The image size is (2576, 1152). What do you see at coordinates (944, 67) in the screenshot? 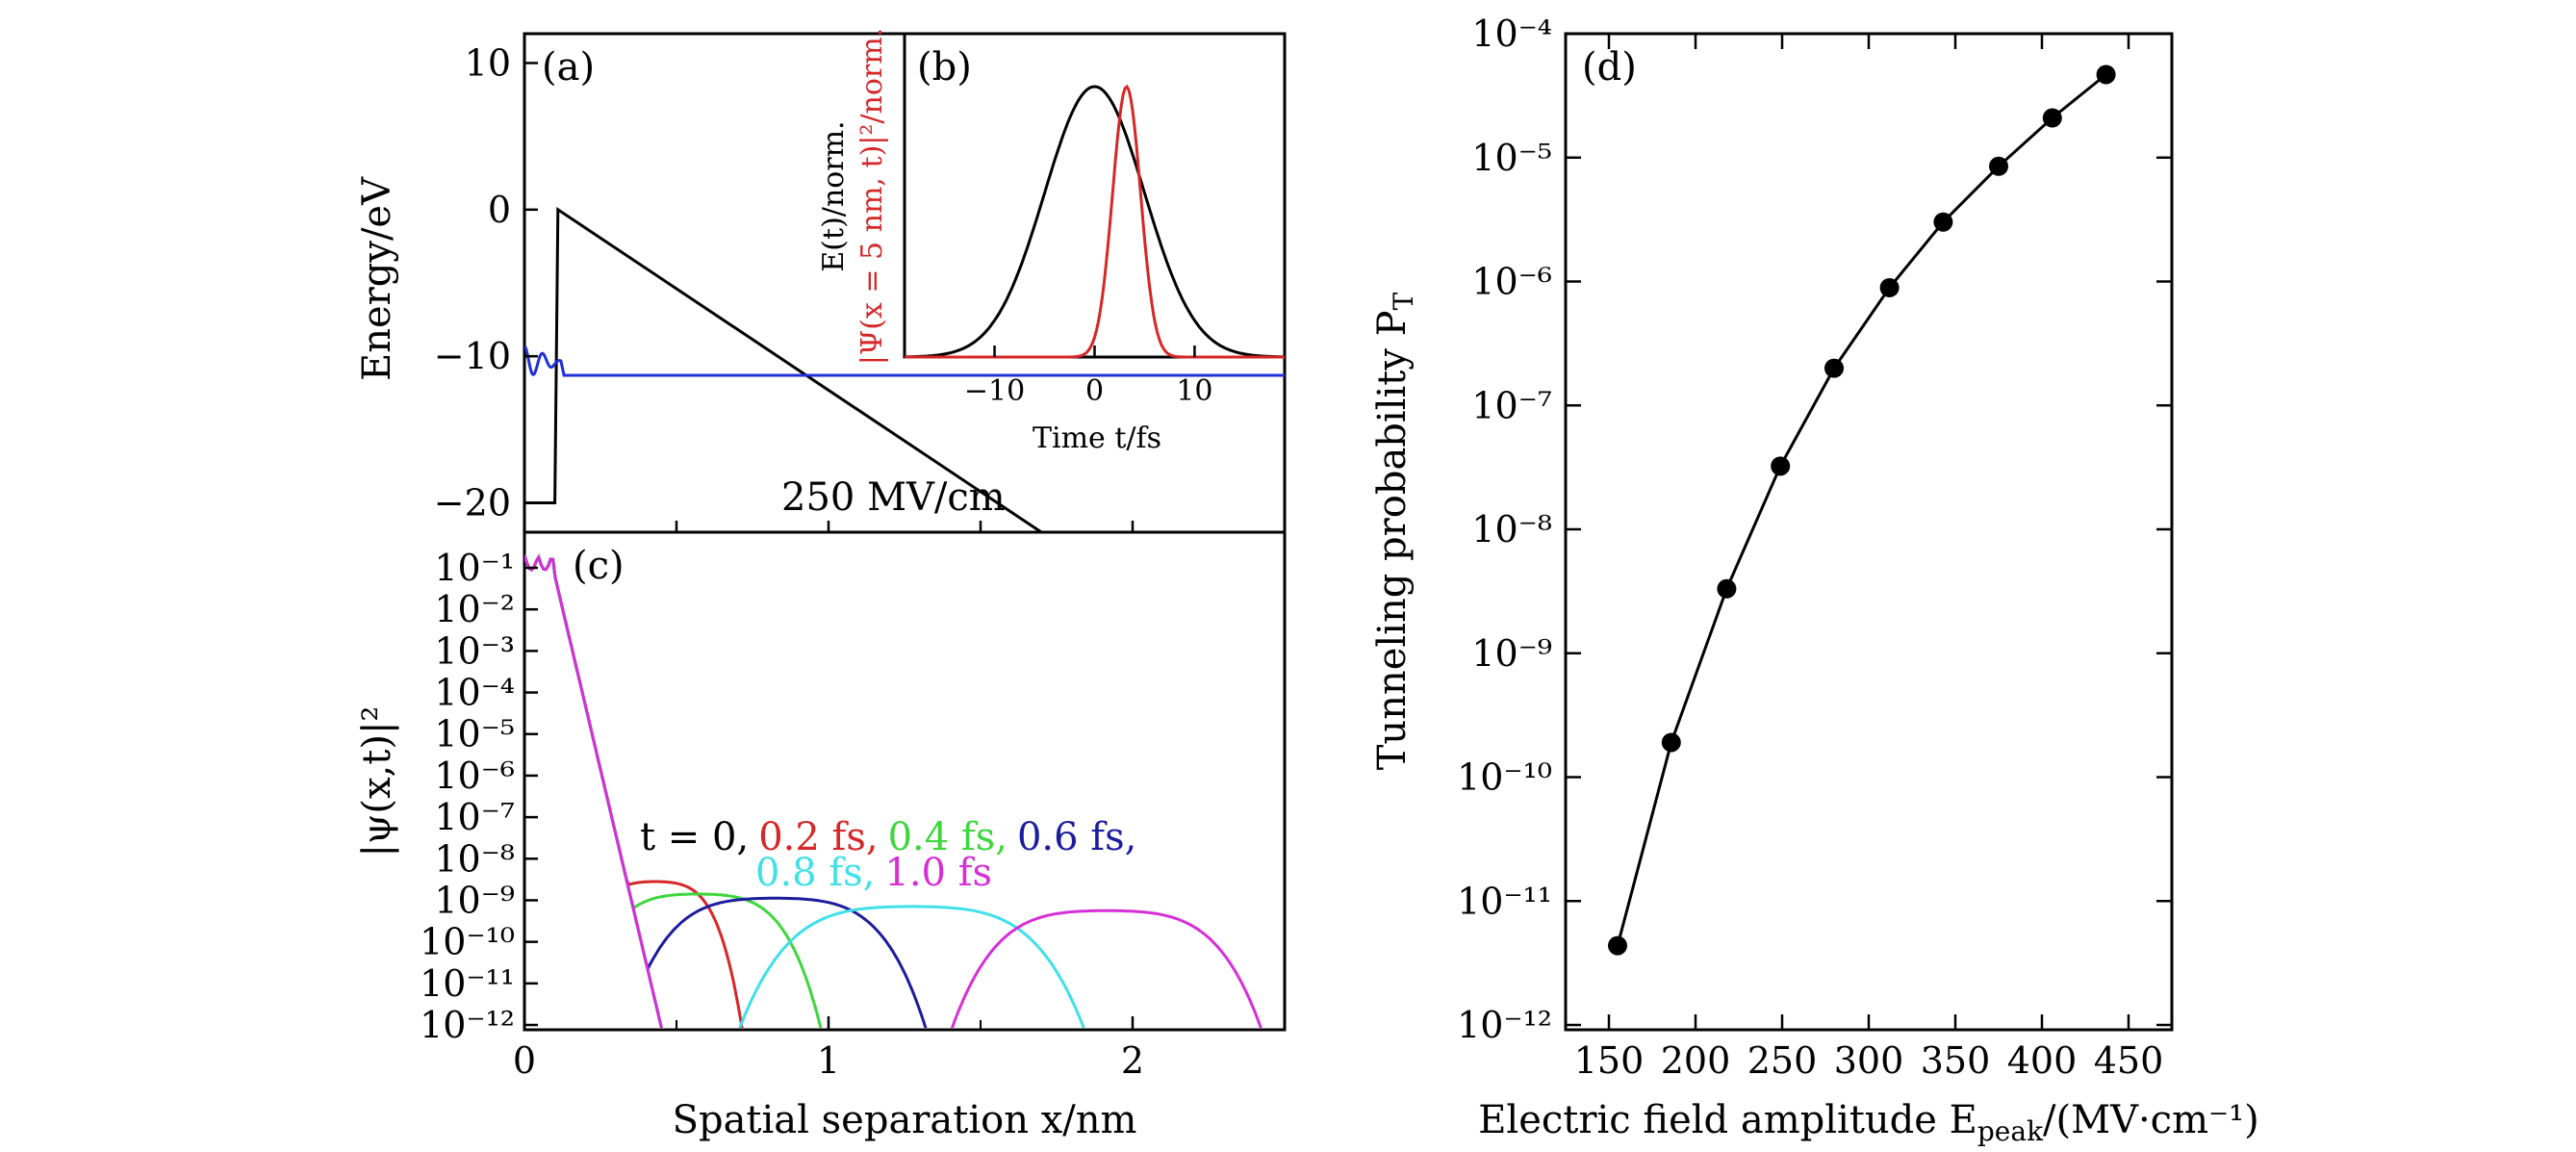
I see `panel-b-tag: (b)` at bounding box center [944, 67].